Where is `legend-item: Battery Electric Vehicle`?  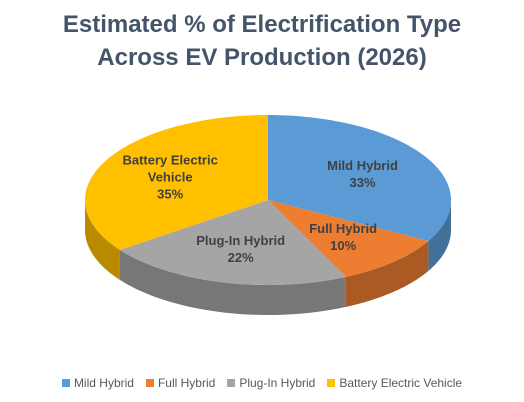
legend-item: Battery Electric Vehicle is located at coordinates (394, 383).